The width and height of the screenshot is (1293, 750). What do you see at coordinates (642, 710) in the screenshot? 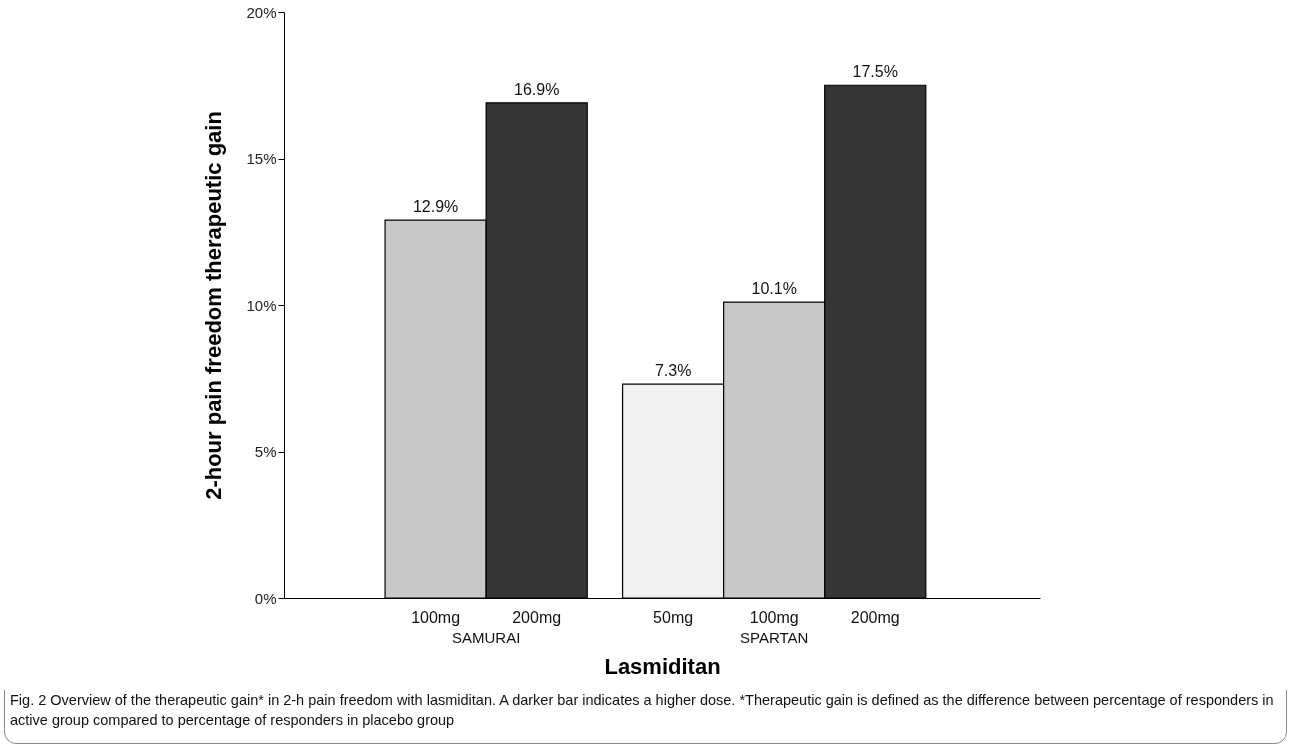
I see `caption: Fig. 2 Overview of the therapeutic gain* in 2-h pain freedom with lasmiditan. A darker bar indicates a higher dose. *Therapeutic gain is defined as the difference between percentage of responders in active group compared to percentage of responders in placebo group` at bounding box center [642, 710].